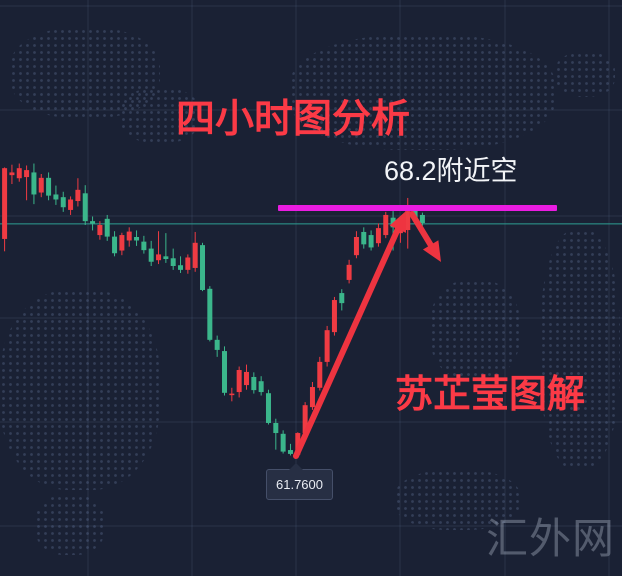  Describe the element at coordinates (296, 466) in the screenshot. I see `low-price-pointer-icon` at that location.